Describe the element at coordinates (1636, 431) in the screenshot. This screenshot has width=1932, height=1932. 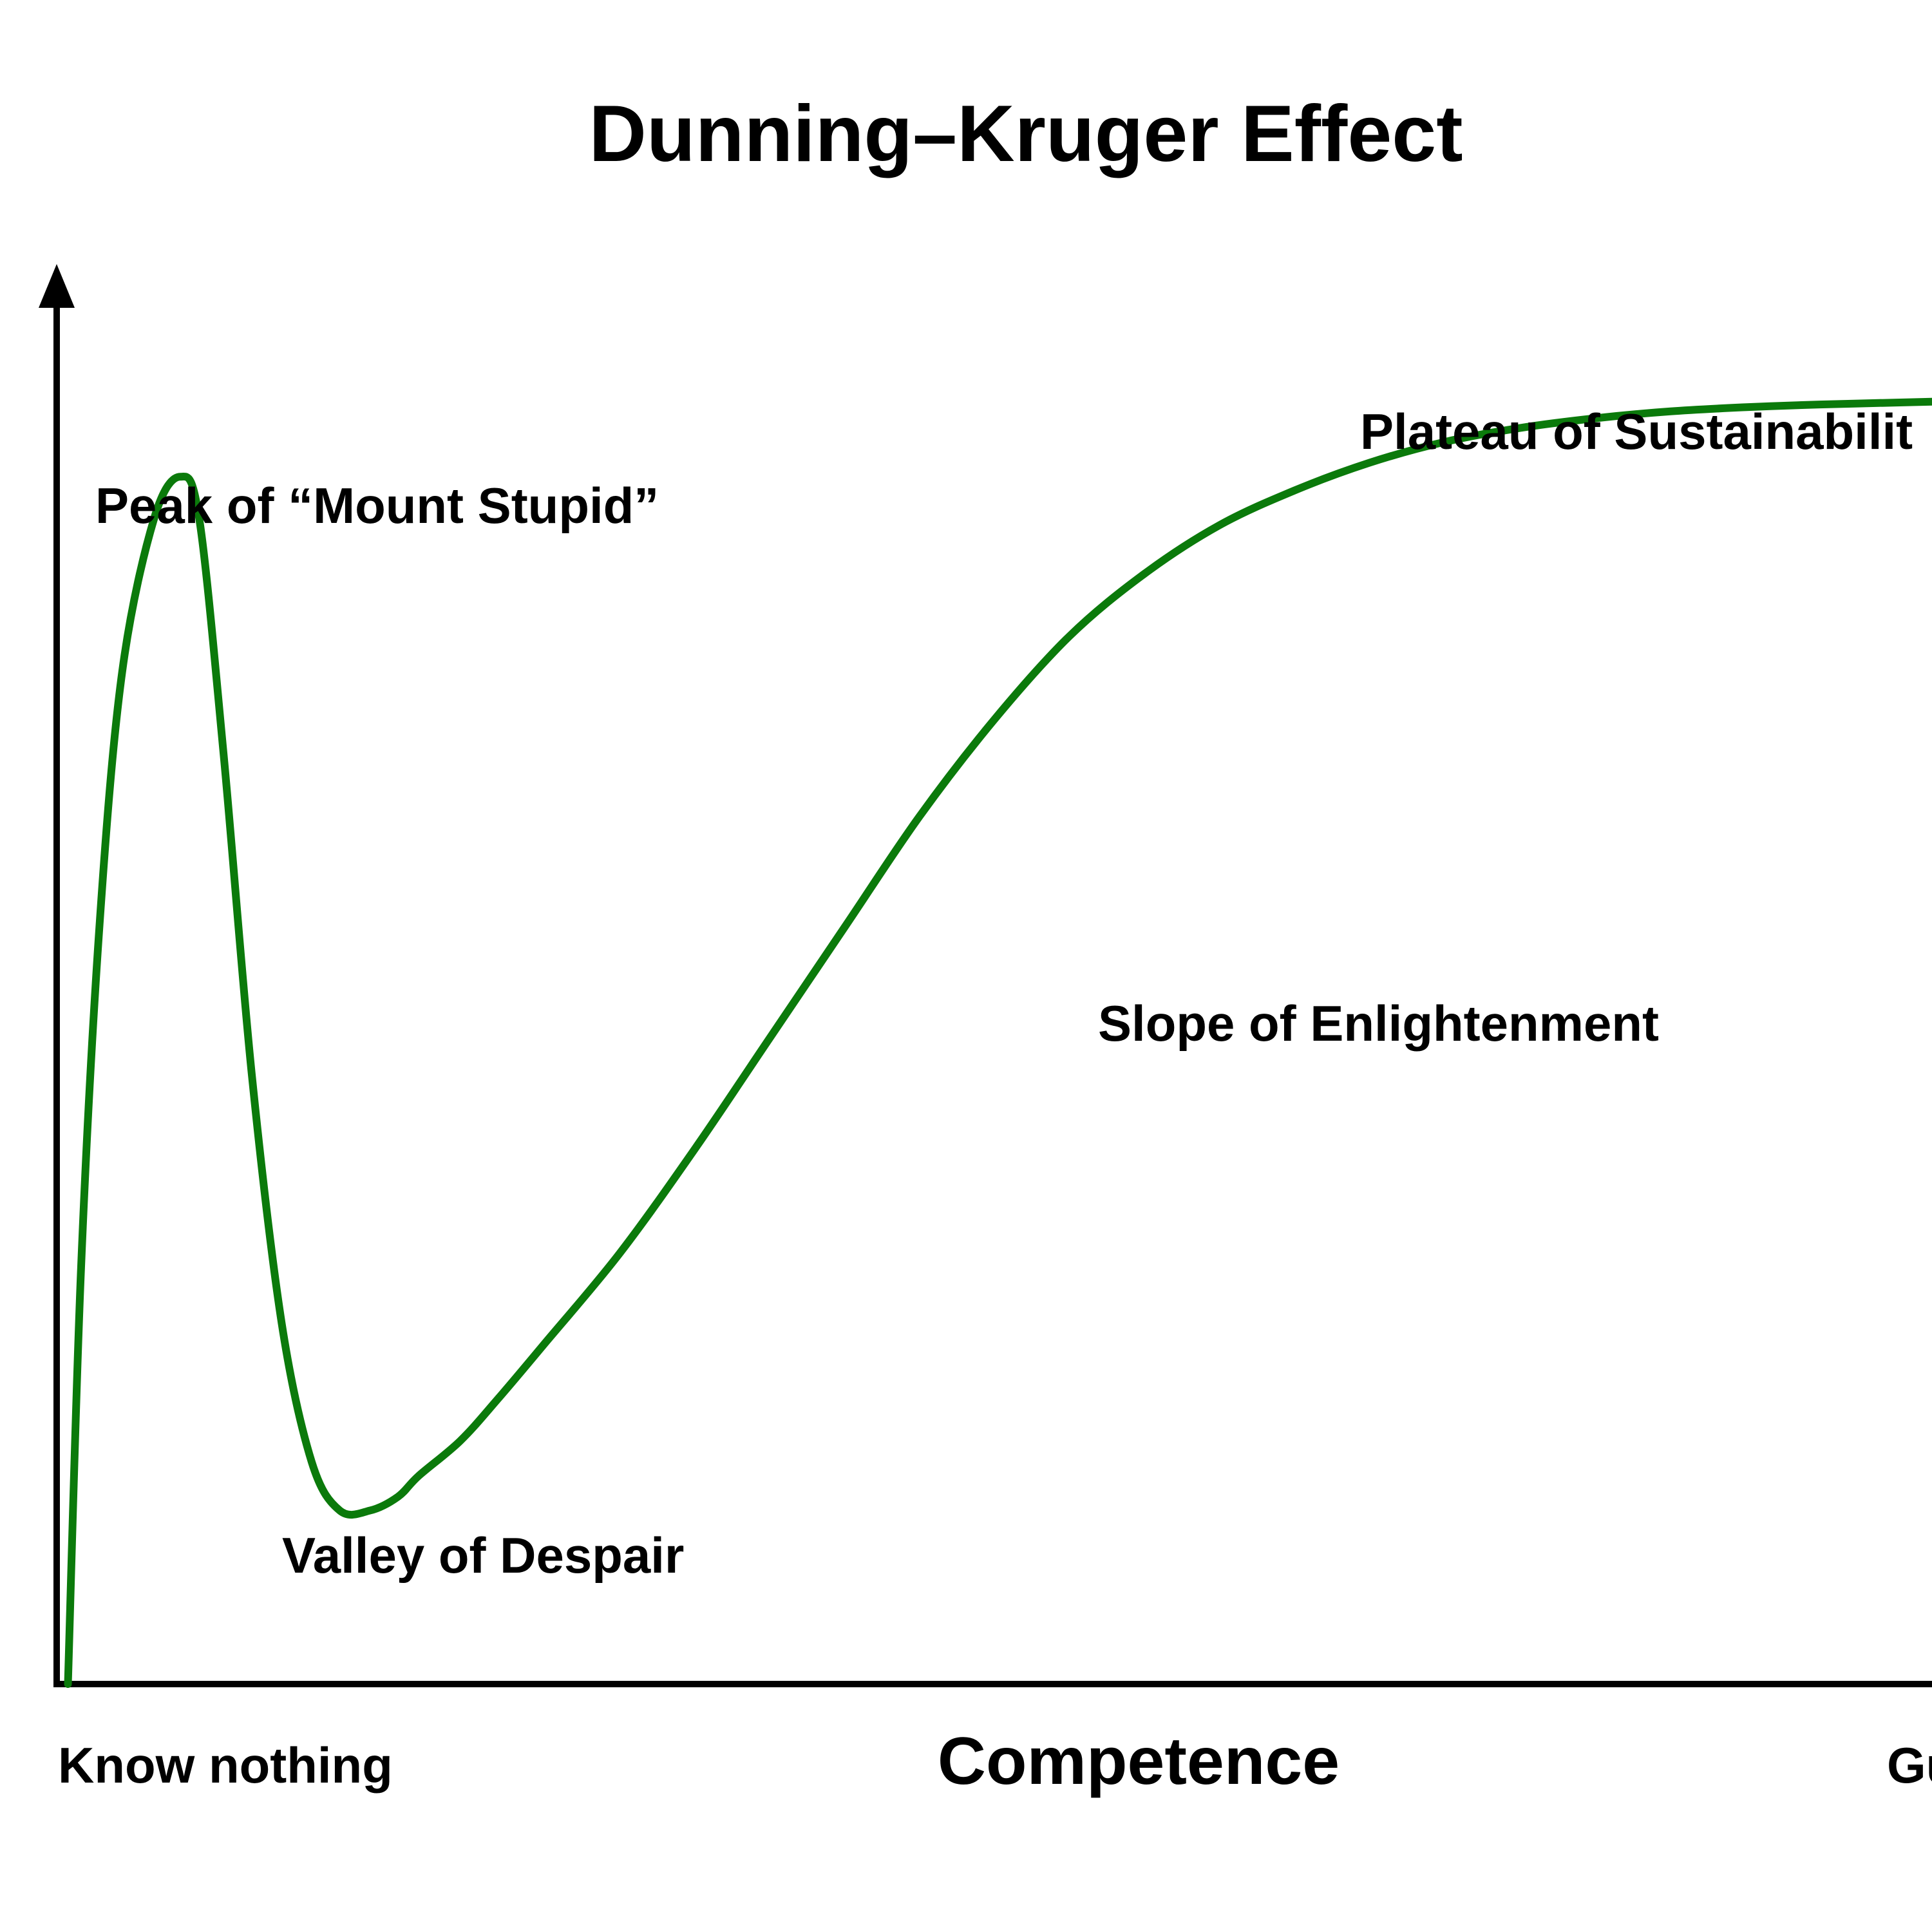
I see `annotation-plateau: Plateau of Sustainabilit` at that location.